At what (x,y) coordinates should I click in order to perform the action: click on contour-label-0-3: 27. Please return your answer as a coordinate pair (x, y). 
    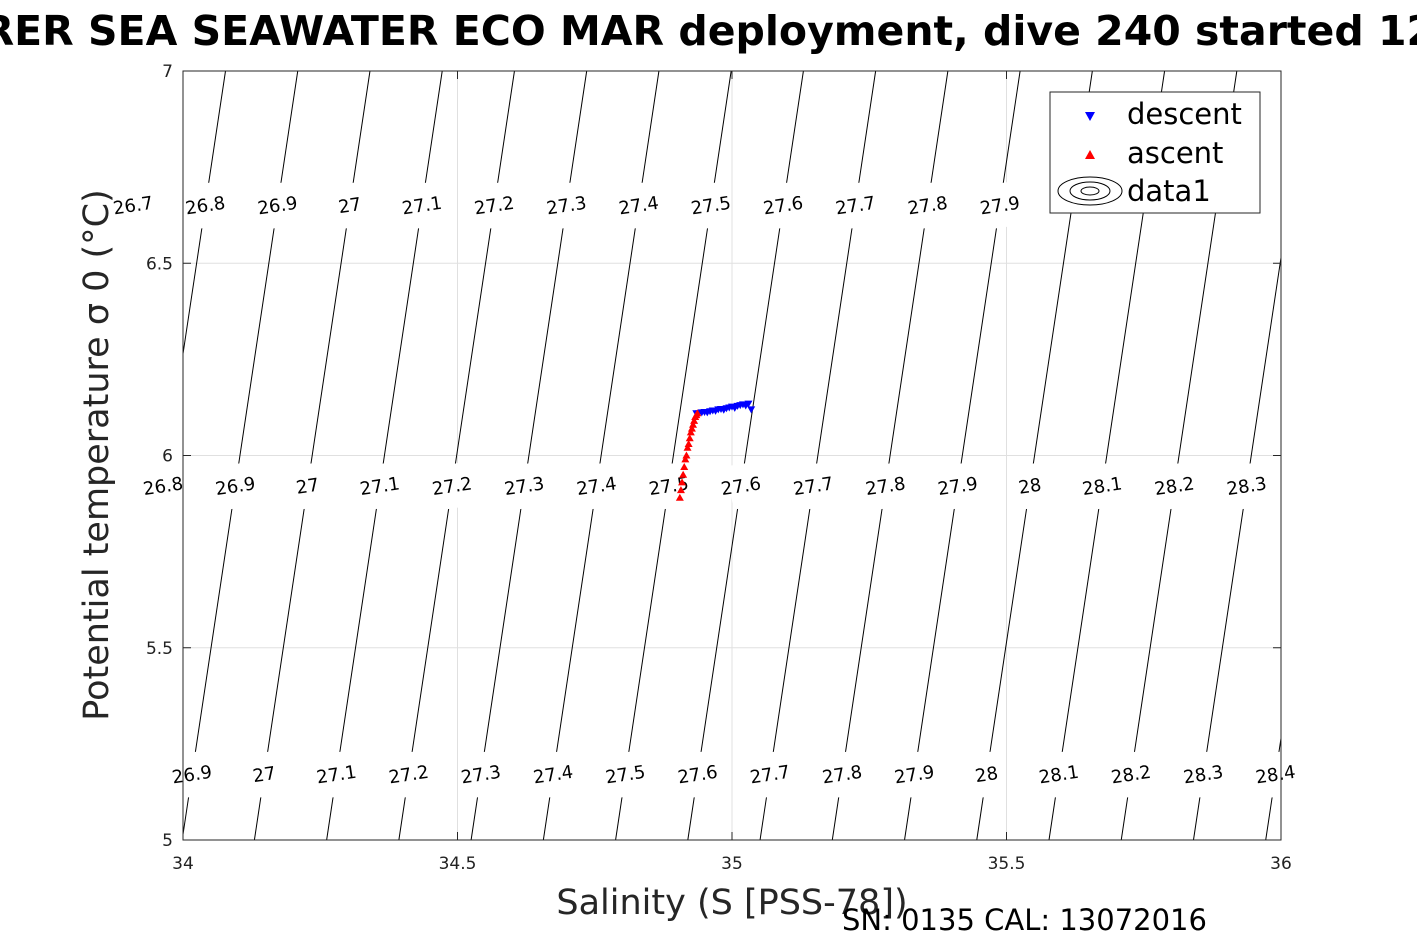
    Looking at the image, I should click on (350, 206).